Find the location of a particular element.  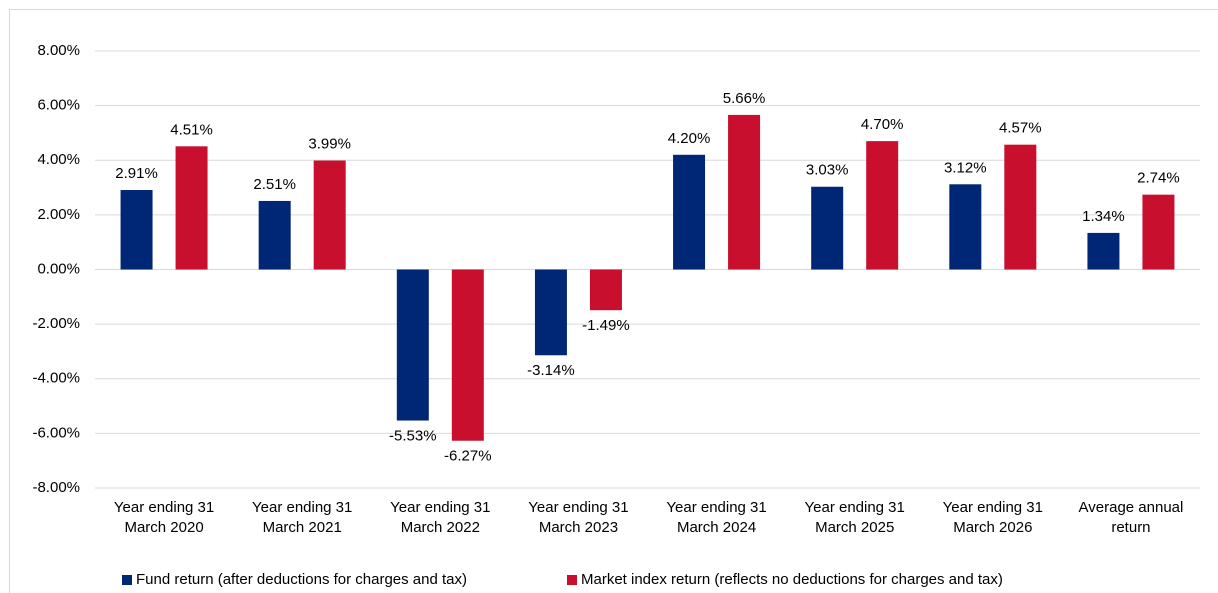

y-tick-label: -2.00% is located at coordinates (56, 323).